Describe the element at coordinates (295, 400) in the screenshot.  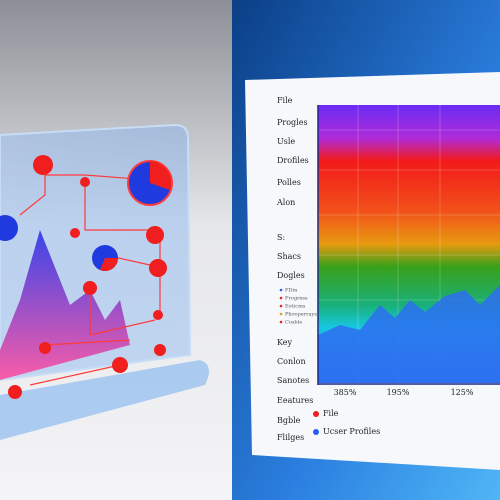
I see `sidebar-item: Eeatures` at that location.